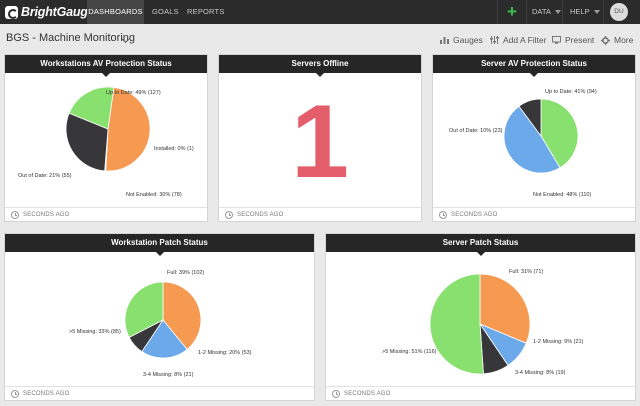 This screenshot has height=406, width=640. What do you see at coordinates (185, 273) in the screenshot?
I see `pie-slice-label: Full: 39% (102)` at bounding box center [185, 273].